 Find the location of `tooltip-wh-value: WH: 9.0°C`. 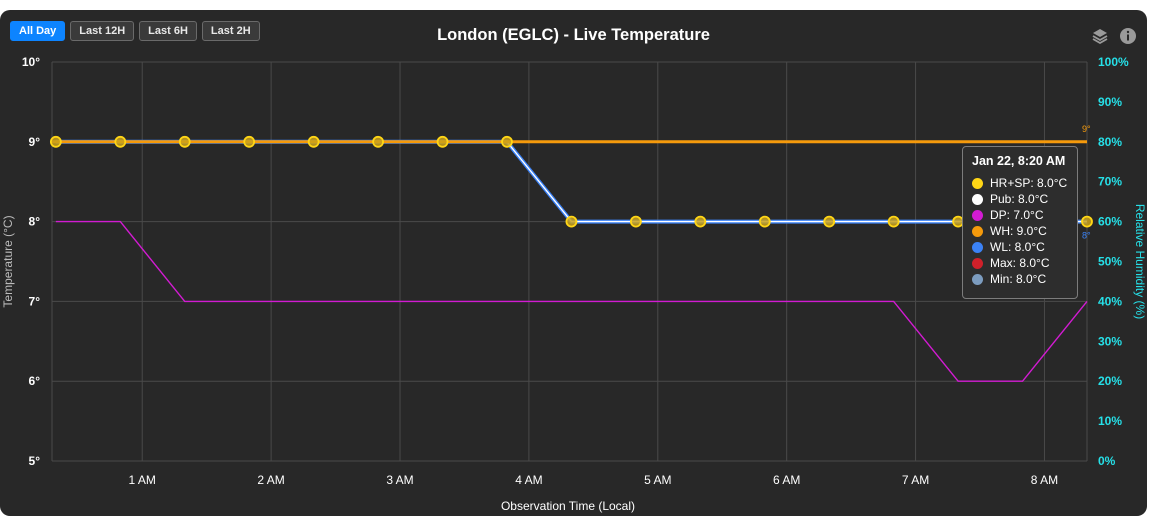

tooltip-wh-value: WH: 9.0°C is located at coordinates (1018, 231).